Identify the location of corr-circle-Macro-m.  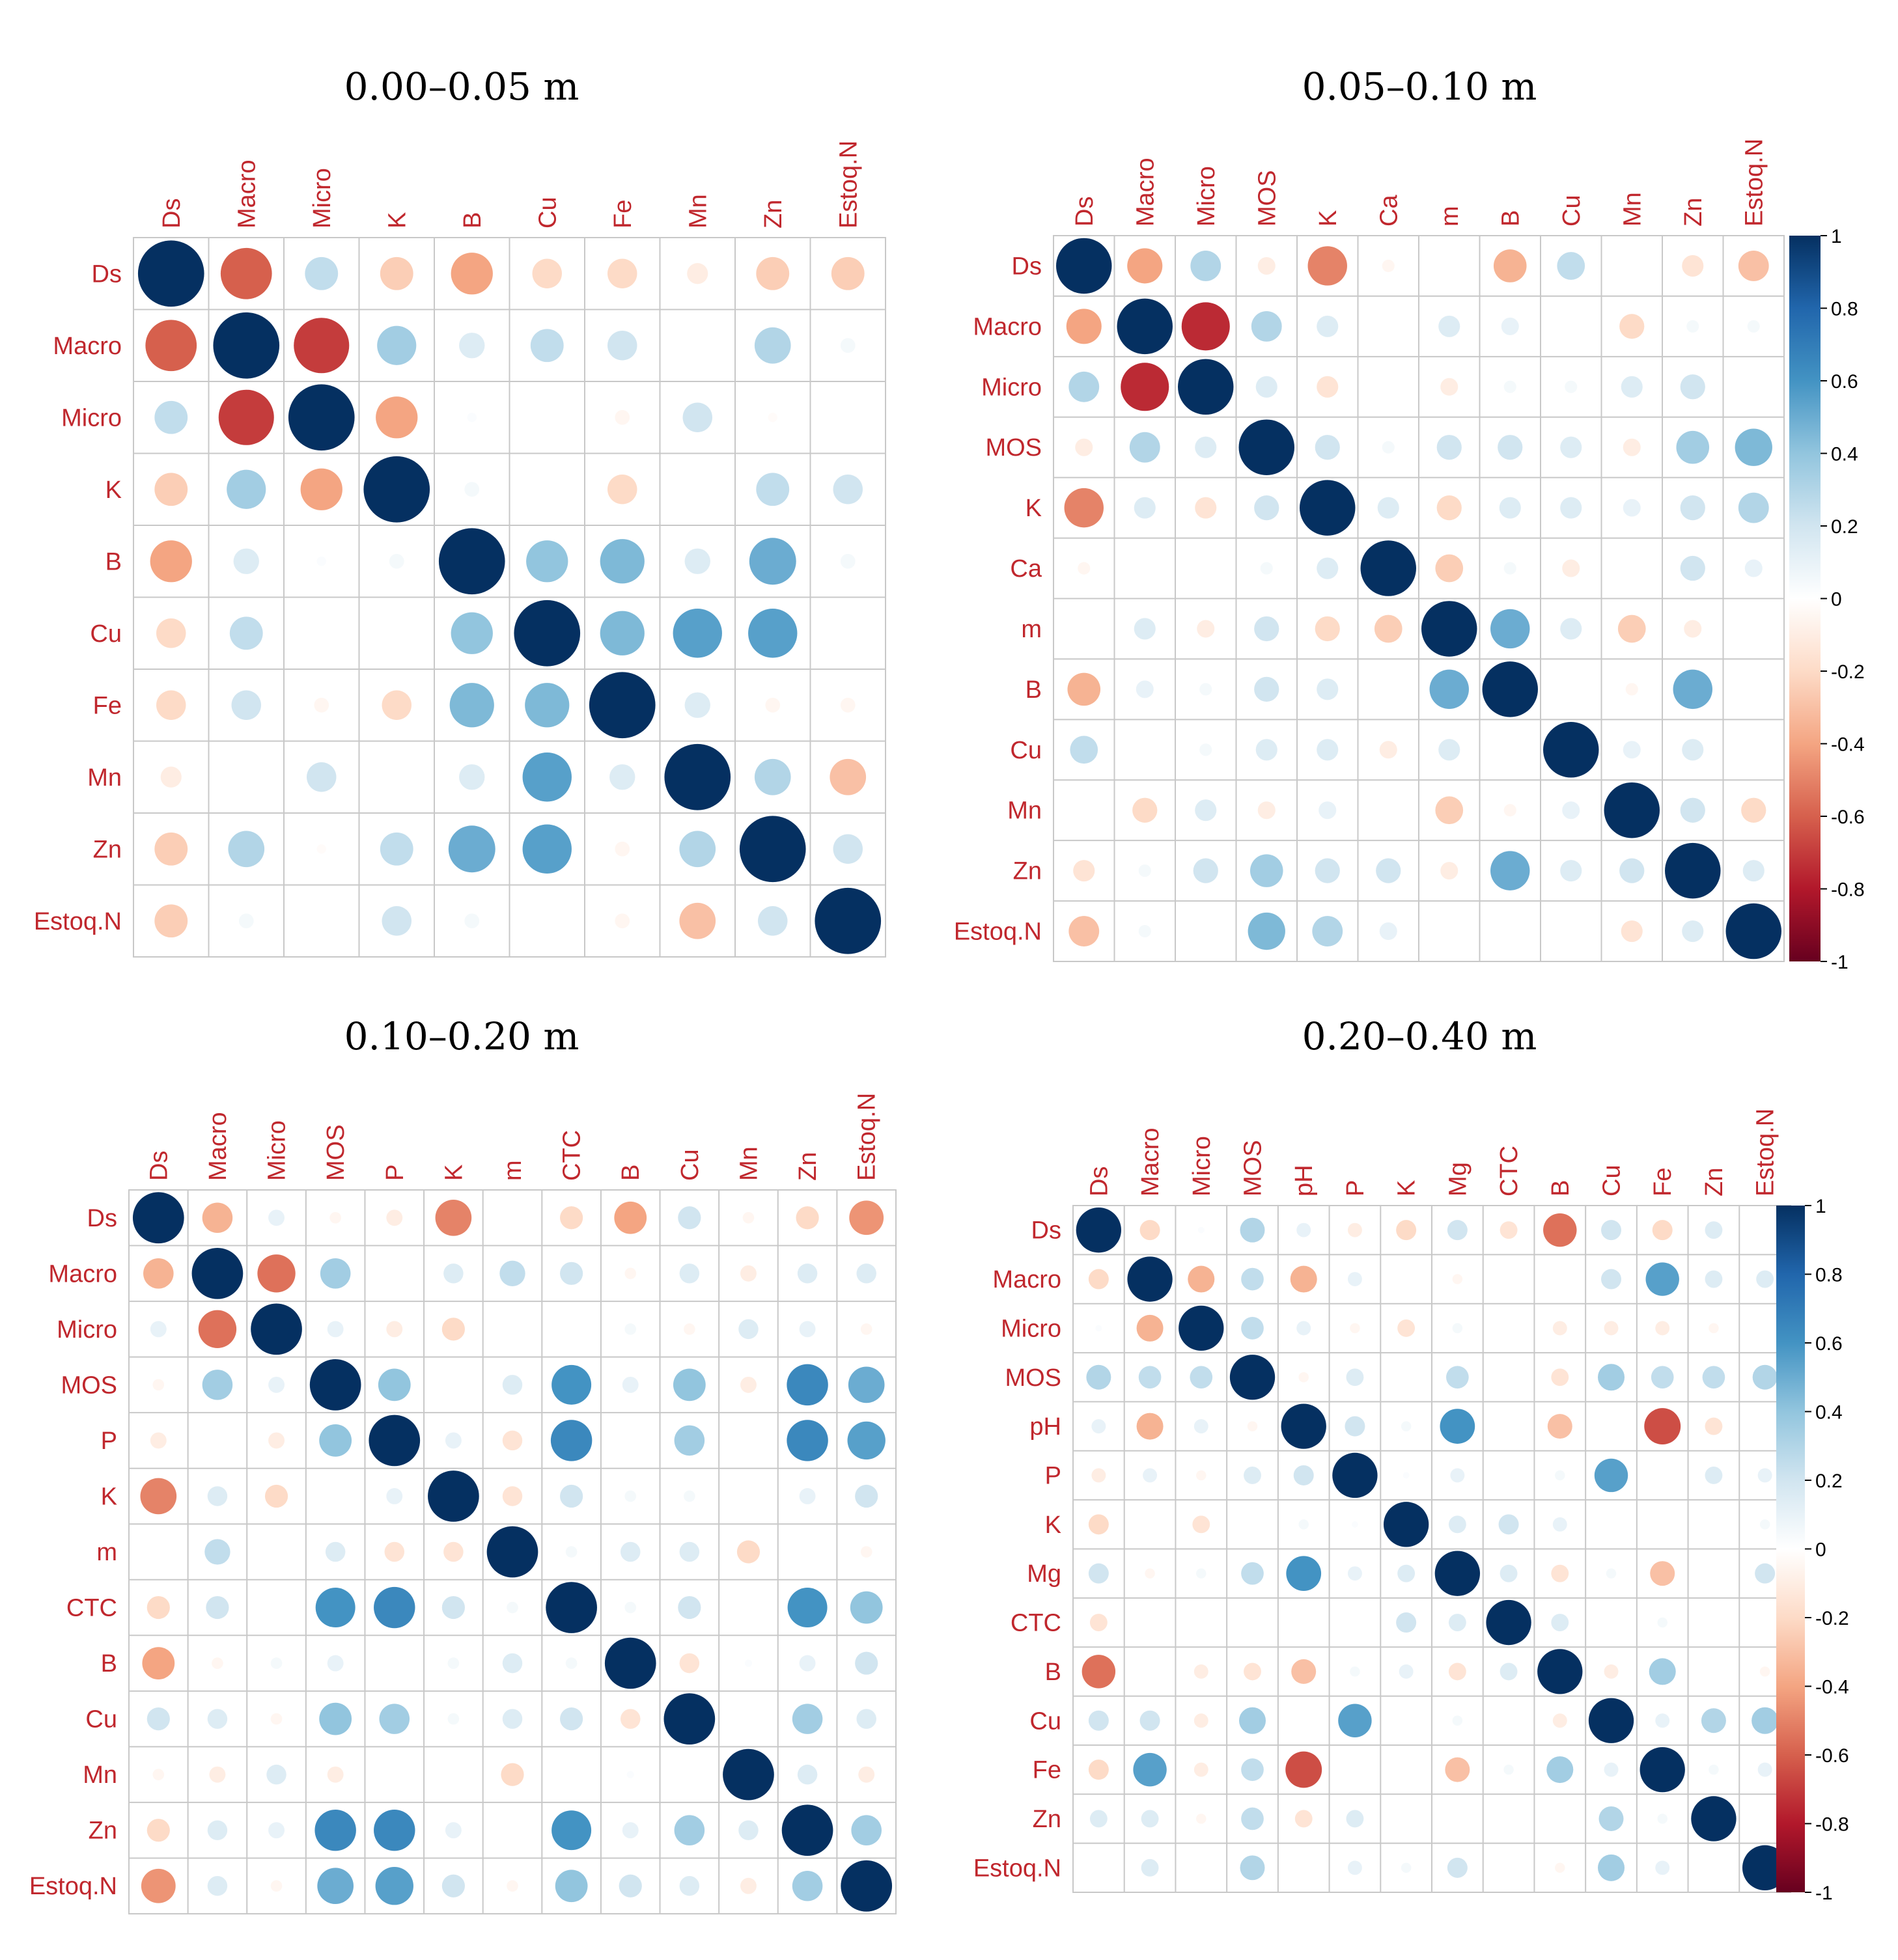
(1449, 326).